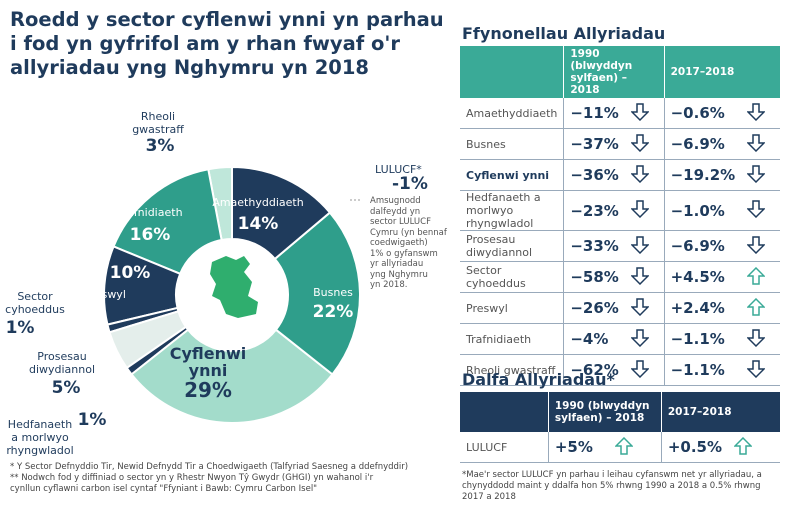 This screenshot has width=785, height=508. I want to click on segment-name: Sector cyhoeddus, so click(35, 303).